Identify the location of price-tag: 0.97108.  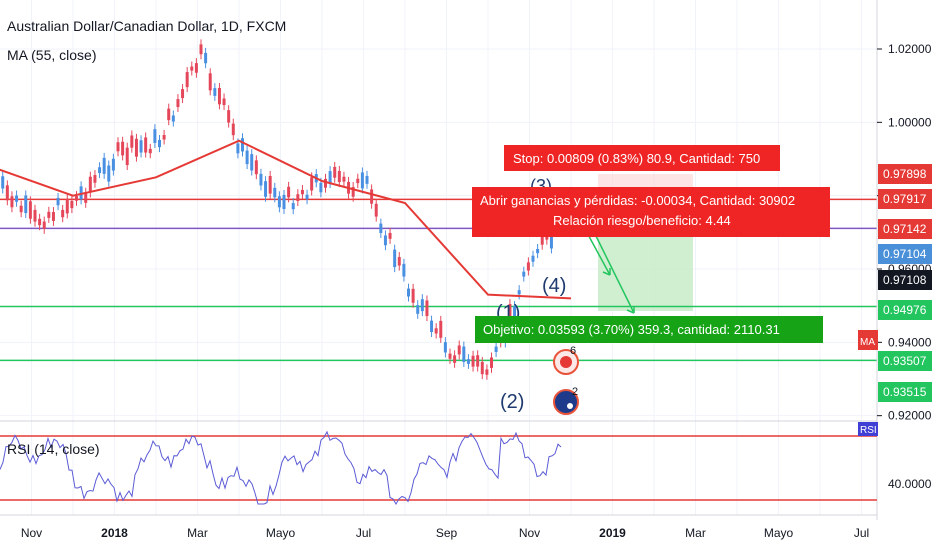
(905, 280).